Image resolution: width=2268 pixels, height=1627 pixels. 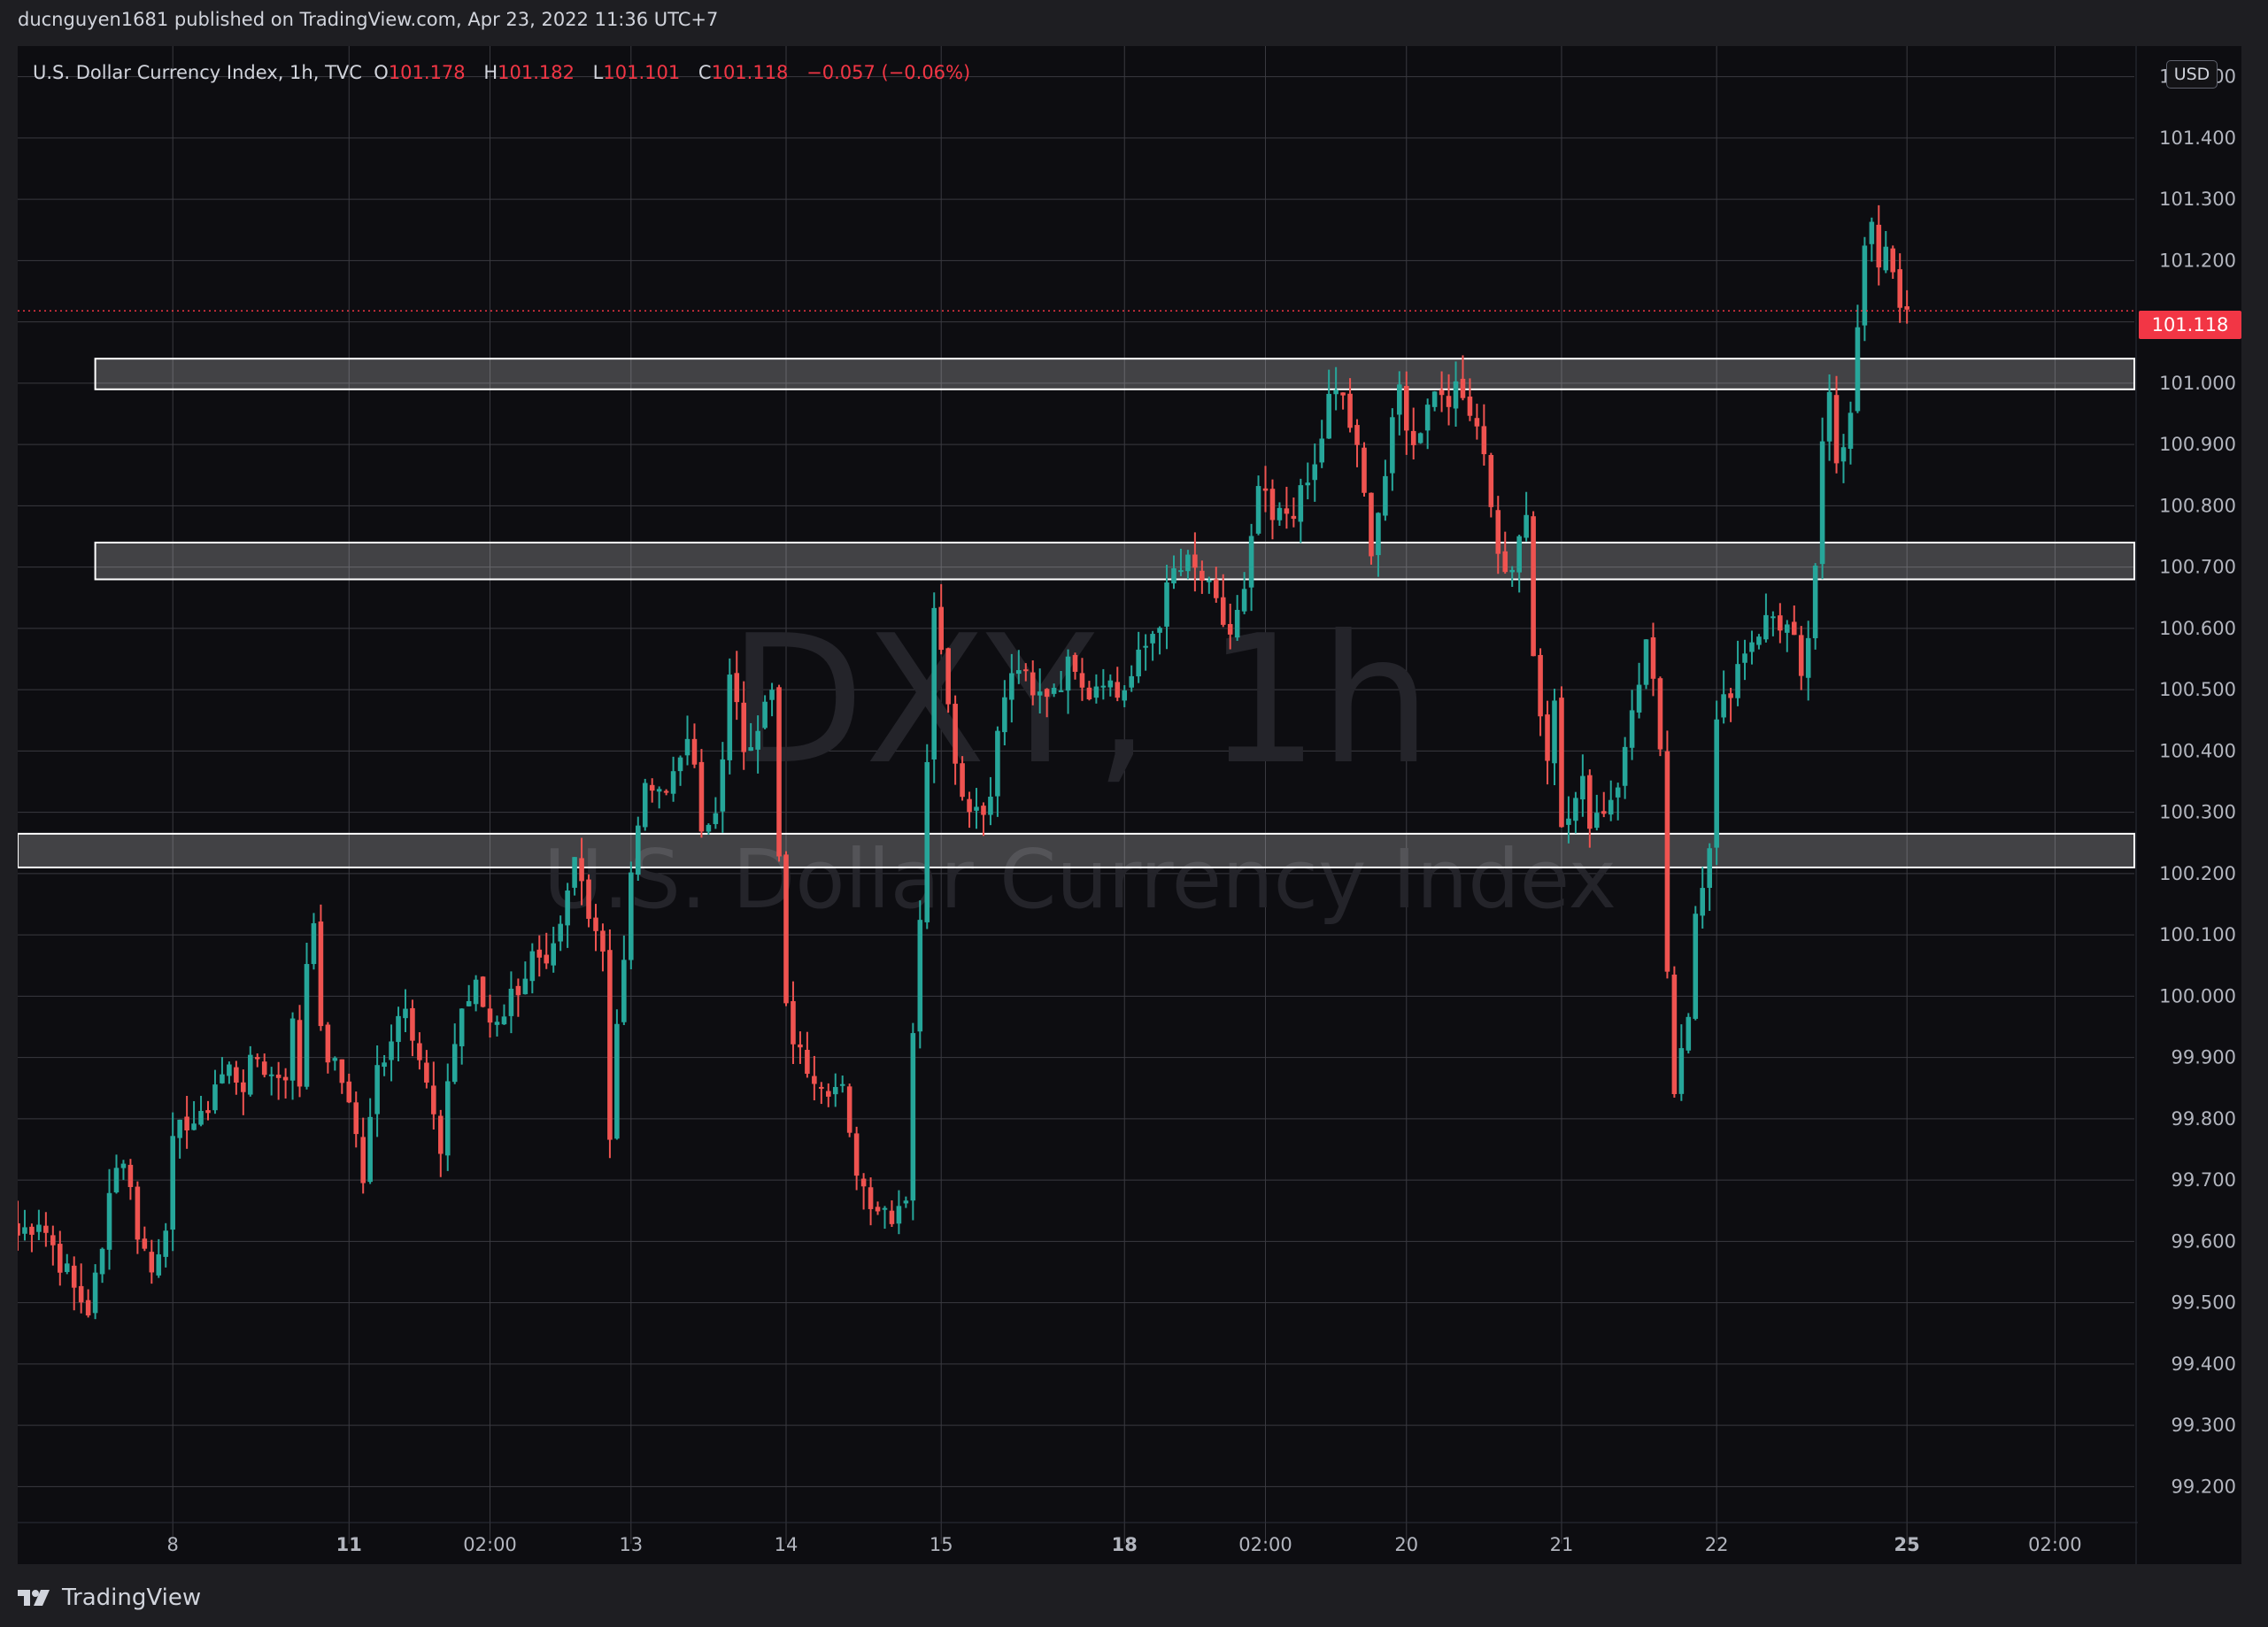 I want to click on price-tick-label: 100.800, so click(x=2197, y=505).